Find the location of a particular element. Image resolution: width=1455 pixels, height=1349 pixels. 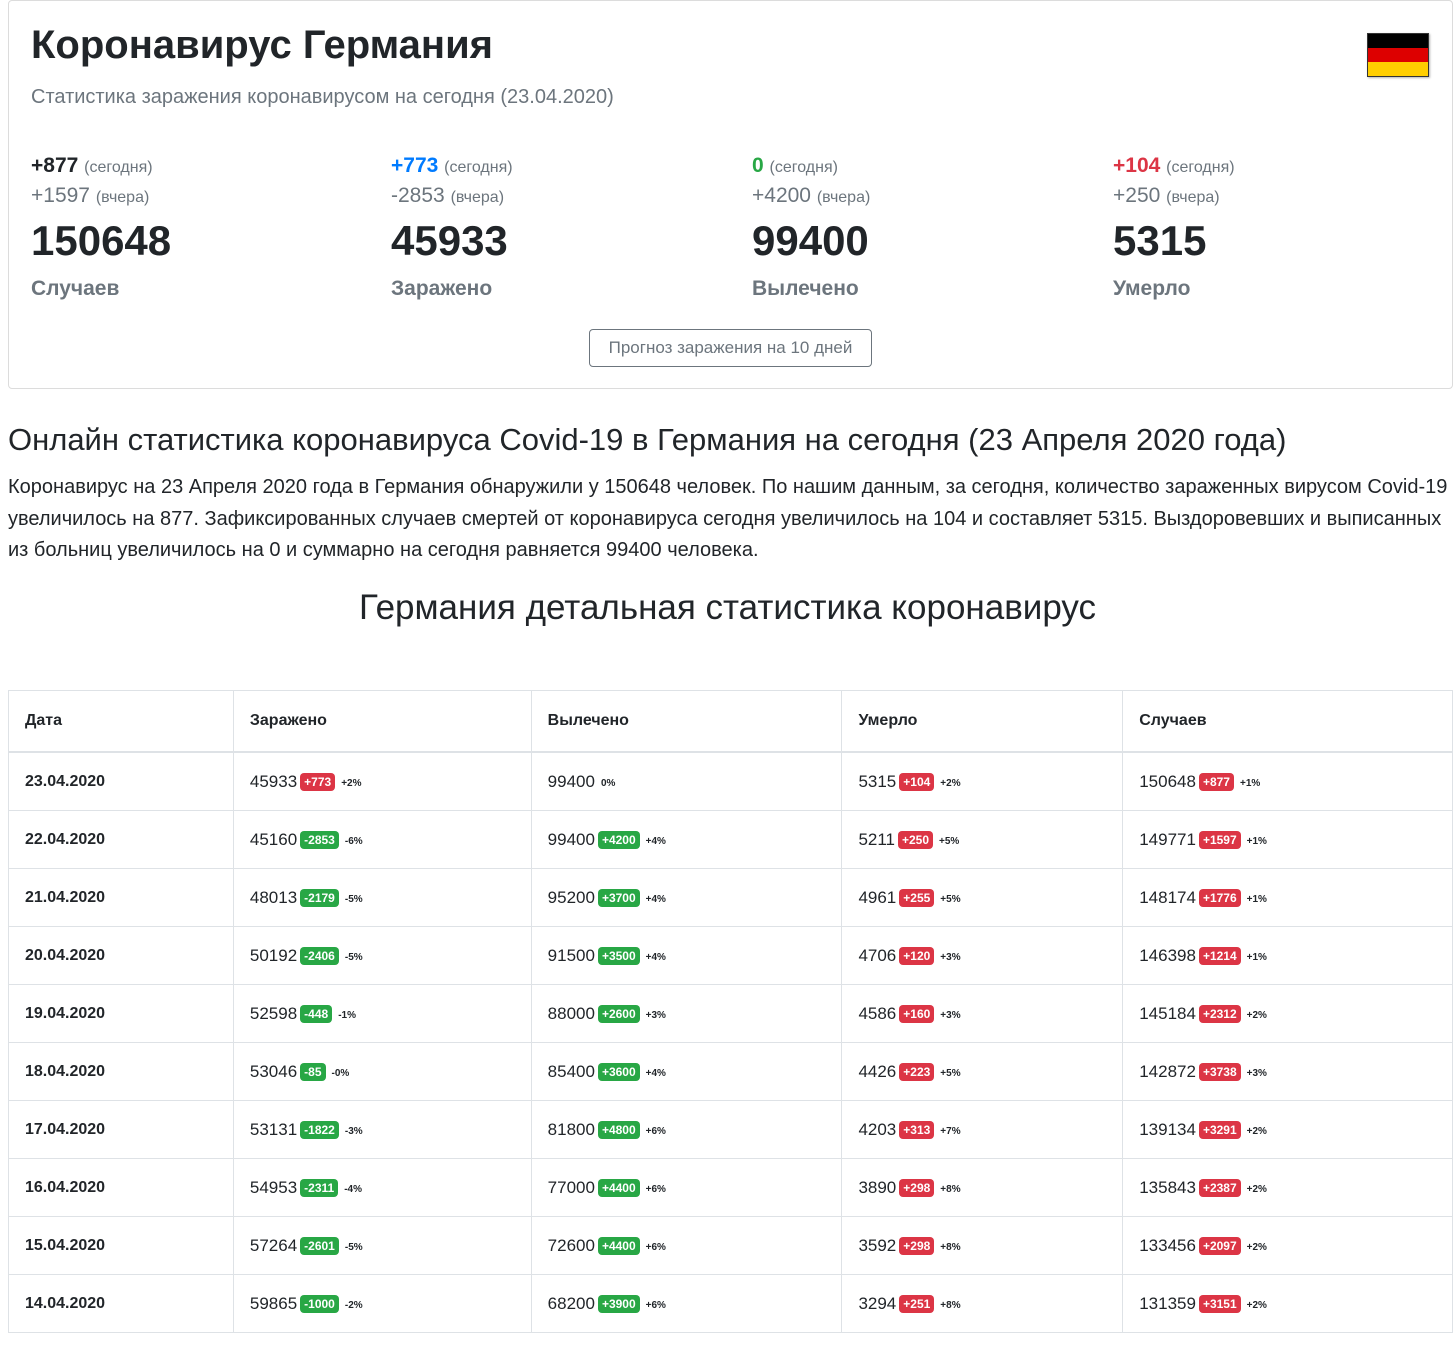

cell-deaths: 4203 +313 +7% is located at coordinates (982, 1129).